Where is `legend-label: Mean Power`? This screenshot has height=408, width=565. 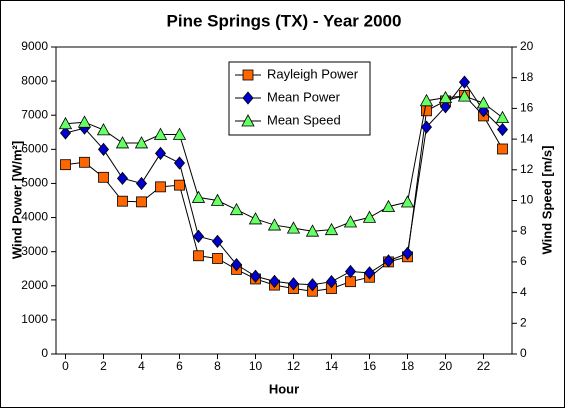 legend-label: Mean Power is located at coordinates (304, 96).